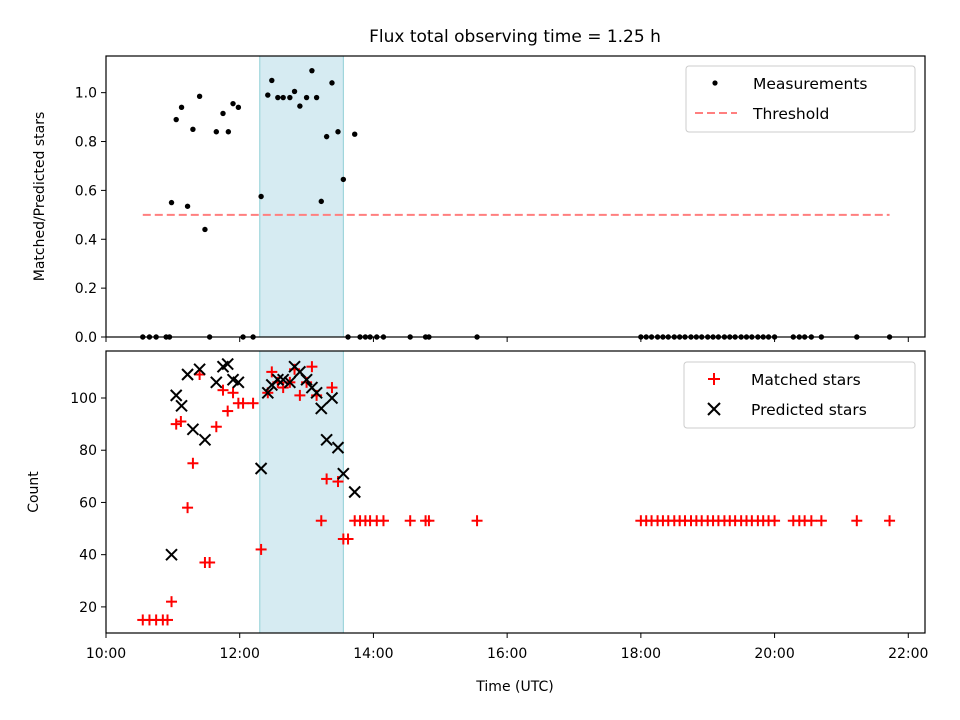 This screenshot has height=720, width=960. Describe the element at coordinates (301, 492) in the screenshot. I see `bottom-observing-window` at that location.